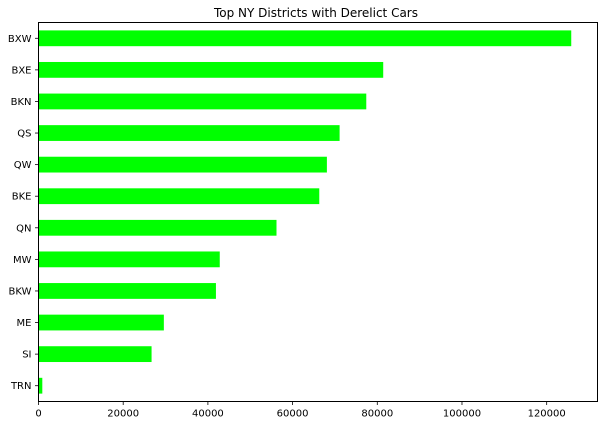  I want to click on y-tick-label: BKN, so click(21, 102).